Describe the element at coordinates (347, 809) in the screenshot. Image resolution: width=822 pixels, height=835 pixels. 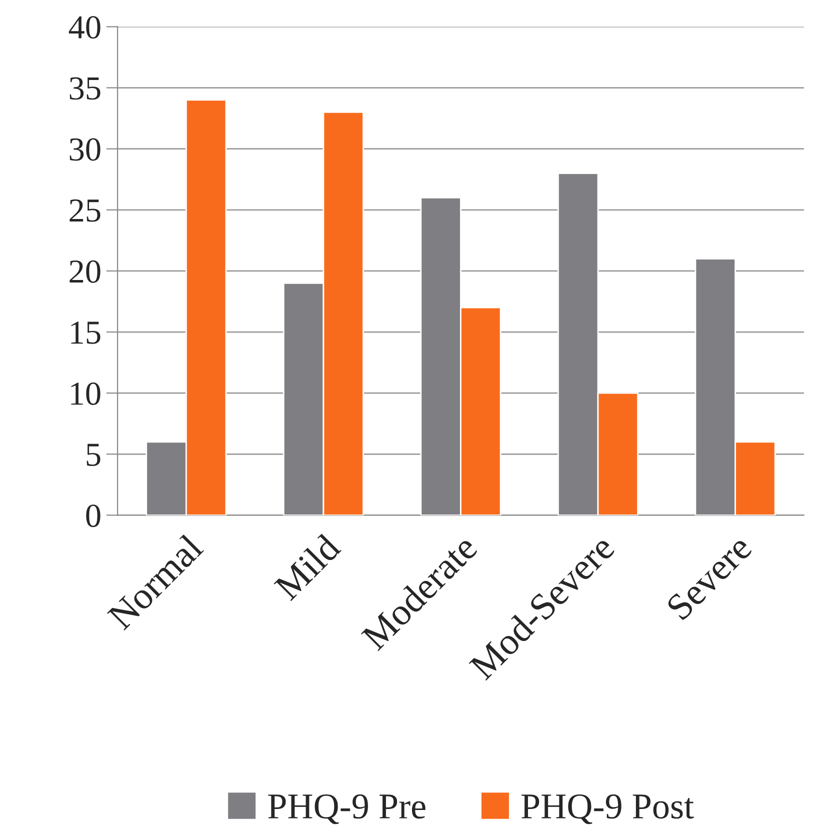
I see `legend-label: PHQ-9 Pre` at that location.